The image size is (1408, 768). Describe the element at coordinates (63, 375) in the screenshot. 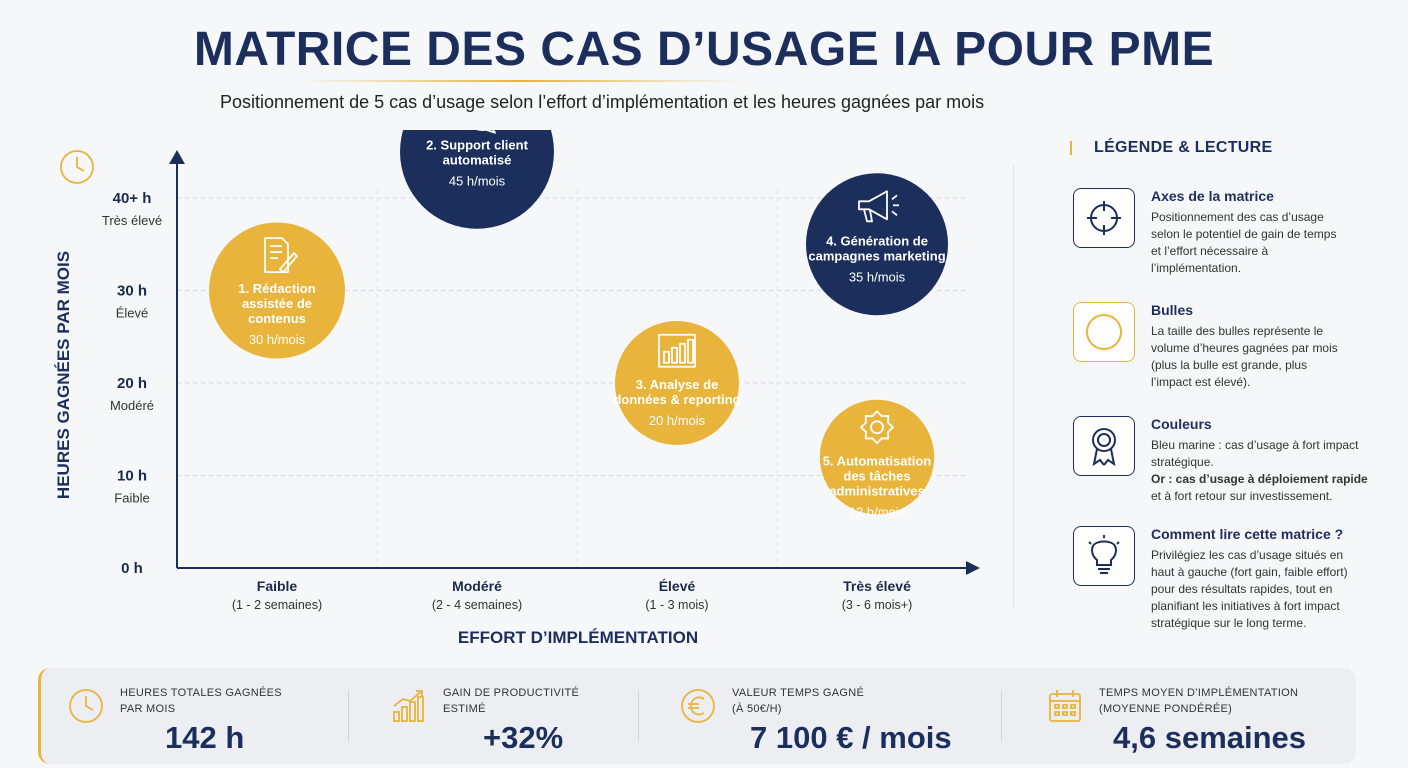

I see `y-axis-title: HEURES GAGNÉES PAR MOIS` at that location.